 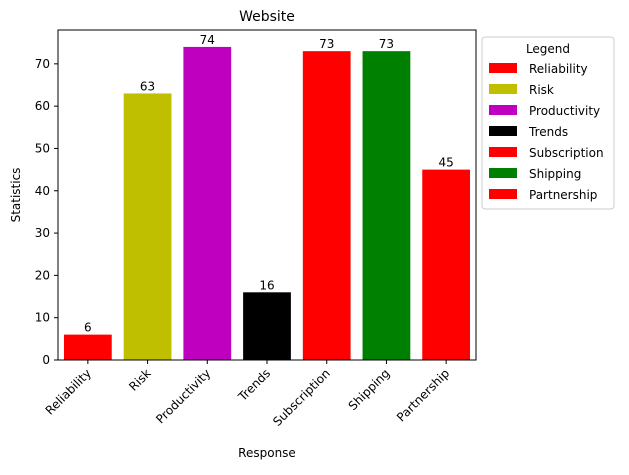 What do you see at coordinates (423, 395) in the screenshot?
I see `x-tick-label: Partnership` at bounding box center [423, 395].